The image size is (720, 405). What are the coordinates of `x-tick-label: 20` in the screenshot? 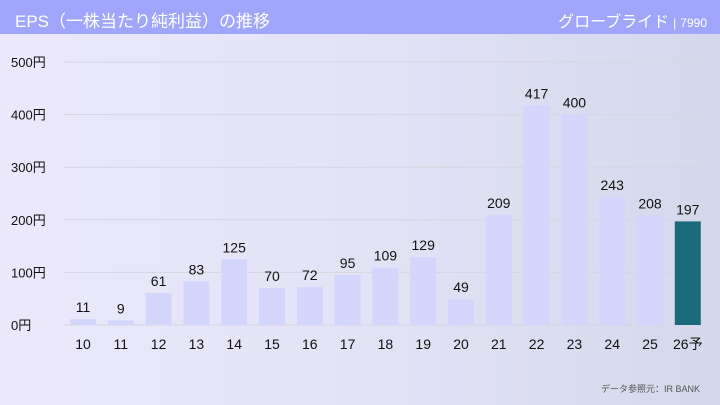 It's located at (461, 344).